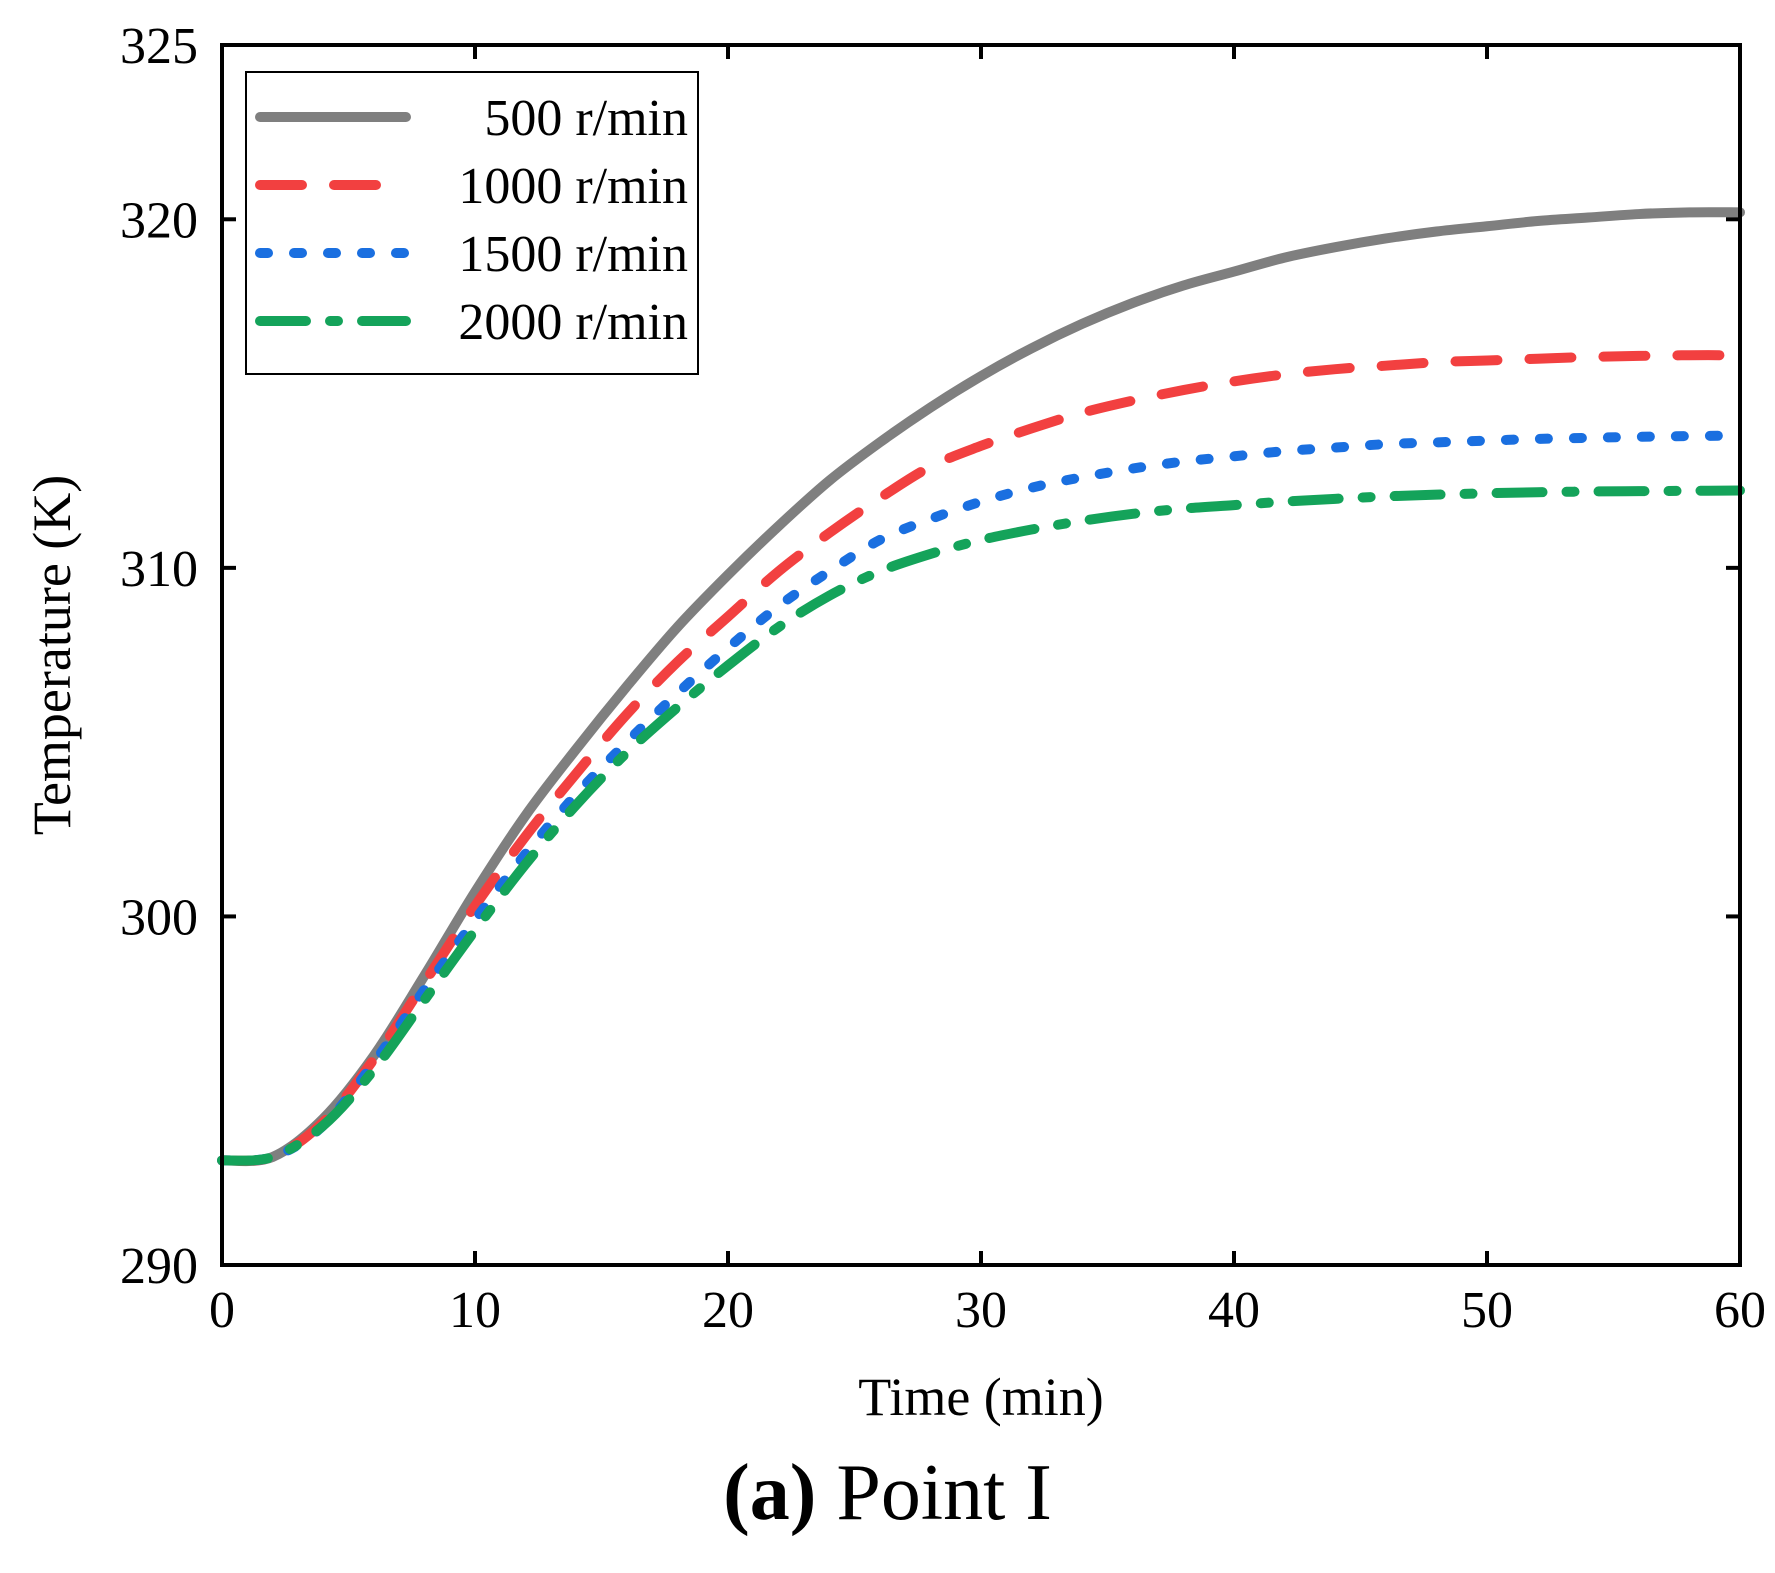 This screenshot has height=1573, width=1775. I want to click on legend-box, so click(472, 223).